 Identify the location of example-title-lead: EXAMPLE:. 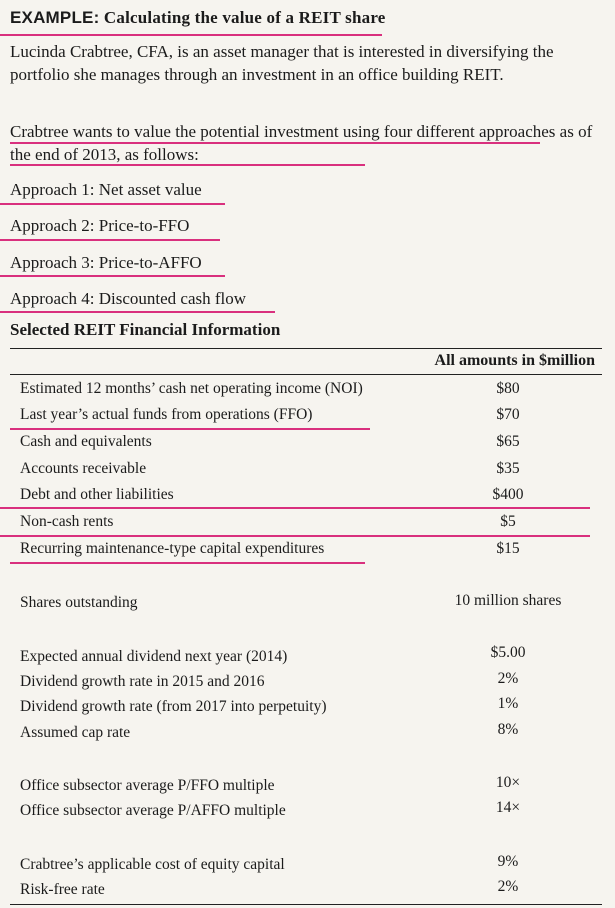
(55, 17).